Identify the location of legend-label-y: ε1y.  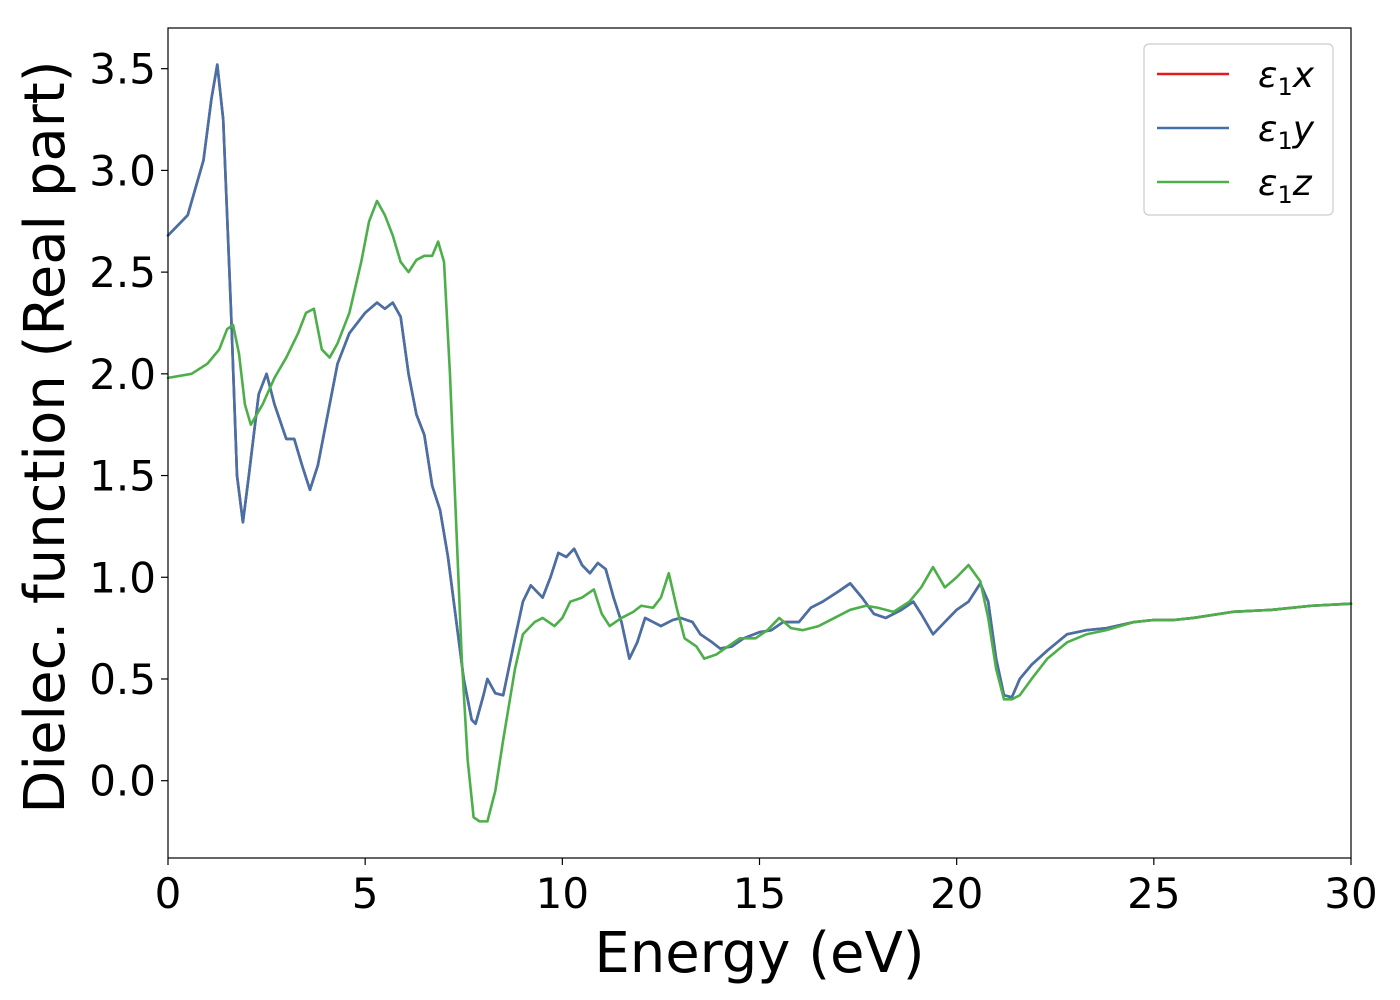
(1286, 132).